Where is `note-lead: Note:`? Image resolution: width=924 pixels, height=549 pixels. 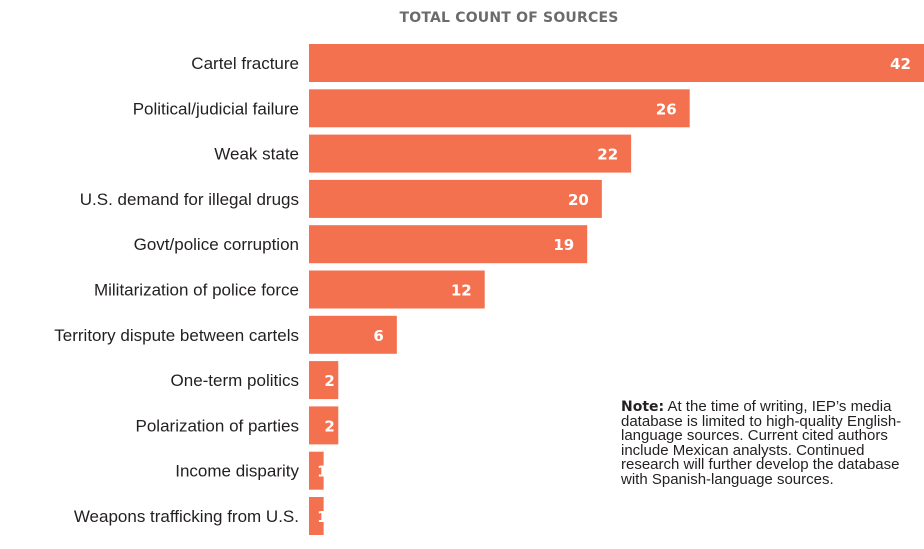
note-lead: Note: is located at coordinates (643, 407).